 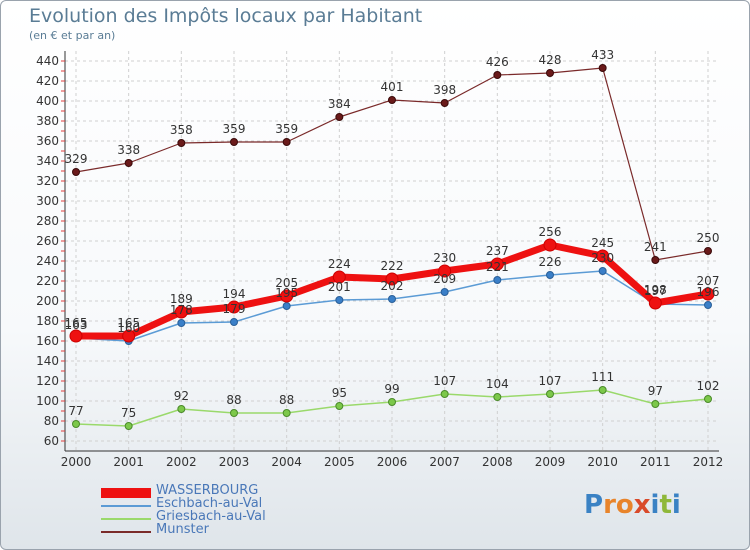 What do you see at coordinates (47, 281) in the screenshot?
I see `y-tick-label: 220` at bounding box center [47, 281].